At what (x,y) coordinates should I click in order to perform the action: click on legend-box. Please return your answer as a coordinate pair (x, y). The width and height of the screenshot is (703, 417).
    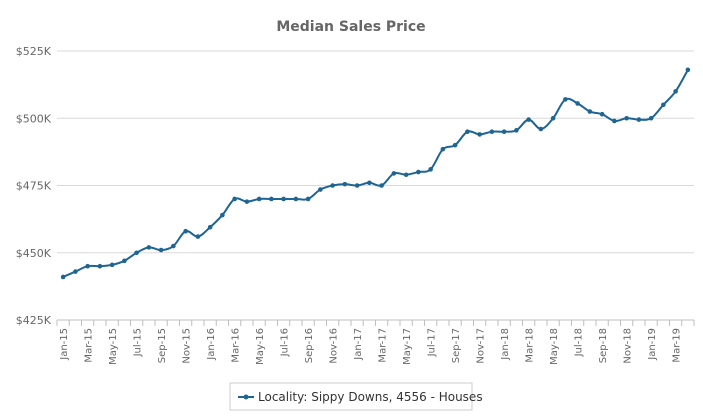
    Looking at the image, I should click on (351, 396).